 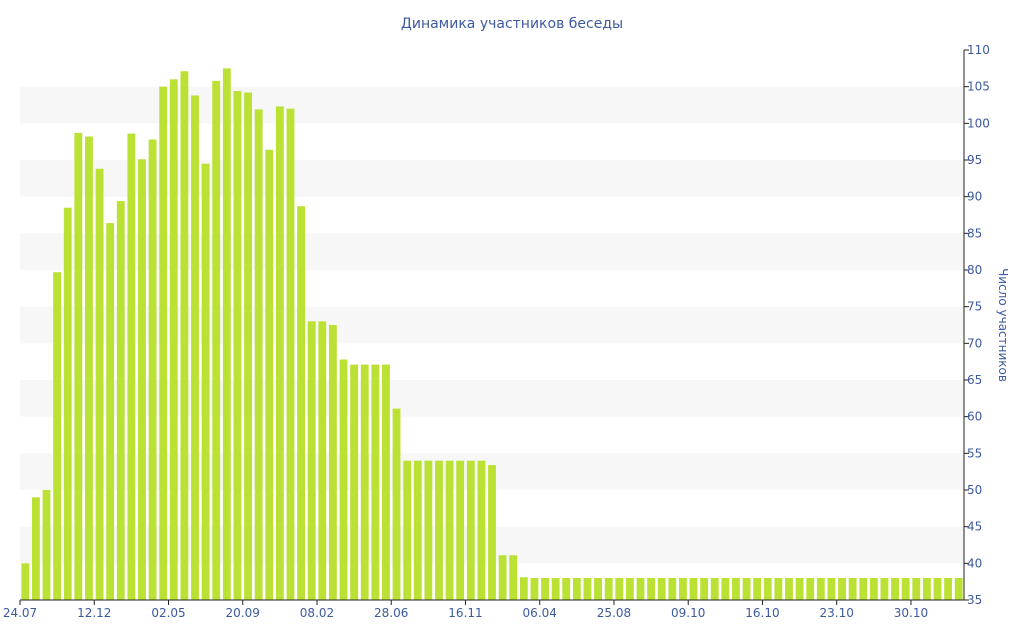 I want to click on y-tick-label: 60, so click(x=974, y=417).